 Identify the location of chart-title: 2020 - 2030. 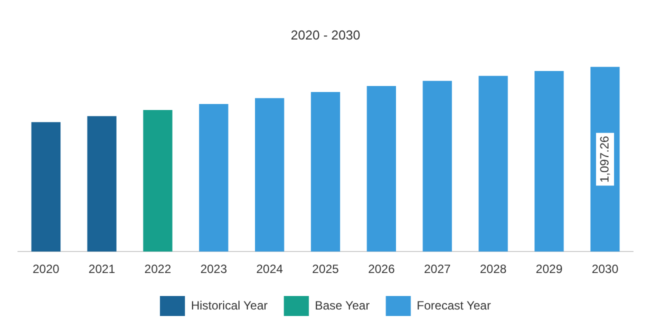
(325, 34).